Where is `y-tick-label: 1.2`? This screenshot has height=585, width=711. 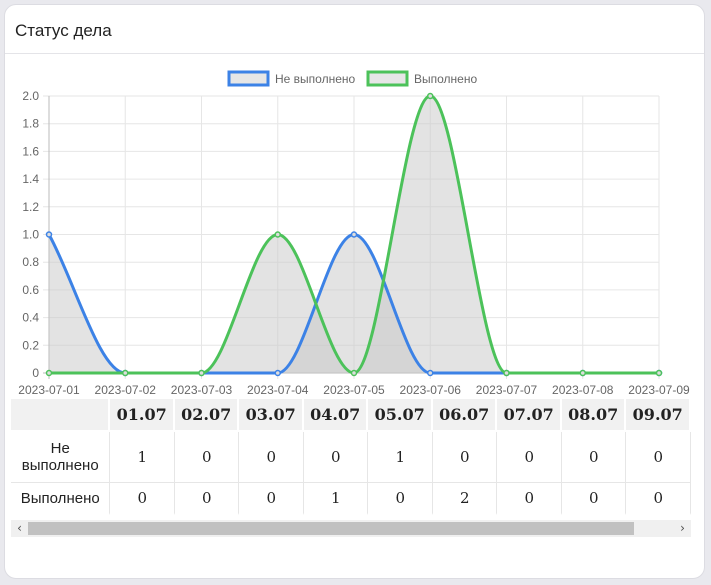 y-tick-label: 1.2 is located at coordinates (30, 207).